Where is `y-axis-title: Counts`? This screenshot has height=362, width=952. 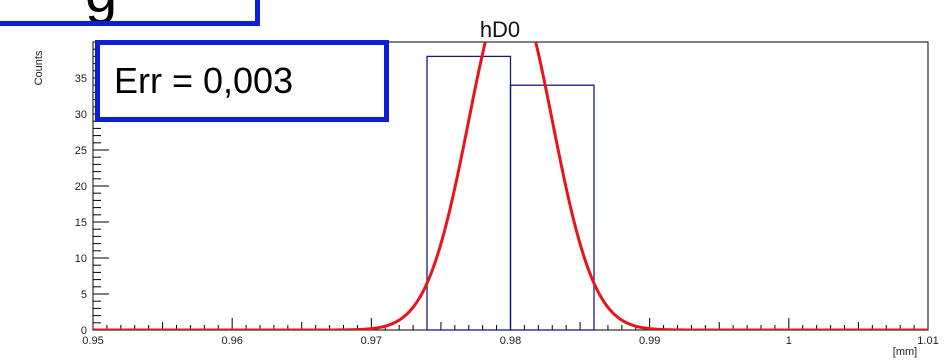 y-axis-title: Counts is located at coordinates (39, 67).